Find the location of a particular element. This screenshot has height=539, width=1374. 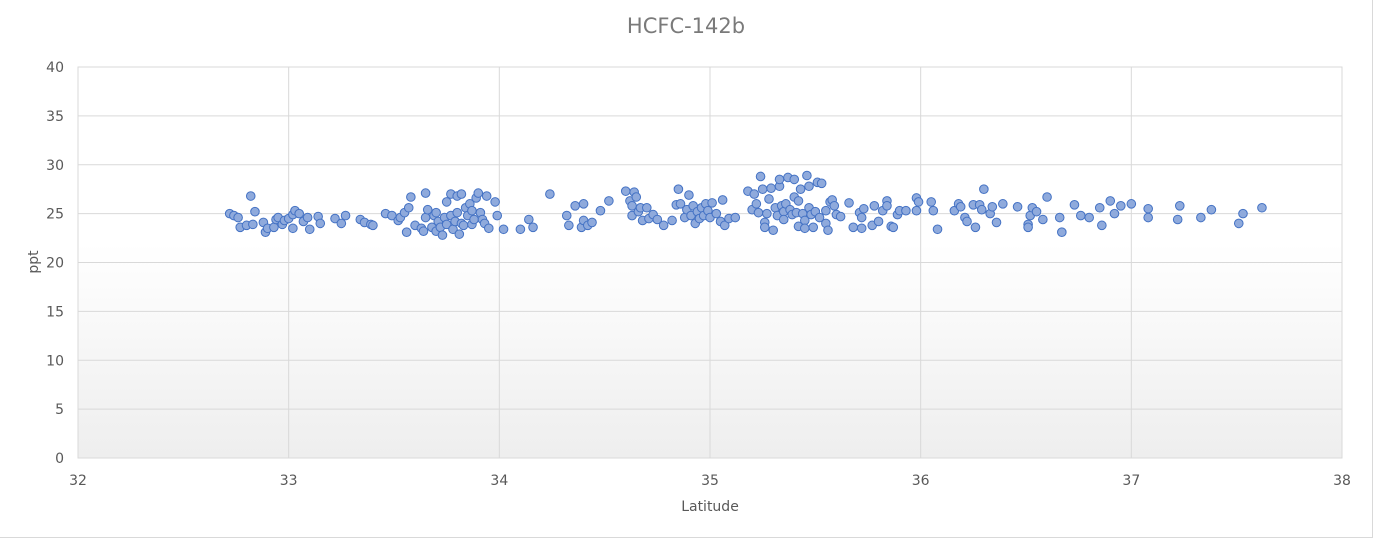

y-tick-label: 30 is located at coordinates (55, 166).